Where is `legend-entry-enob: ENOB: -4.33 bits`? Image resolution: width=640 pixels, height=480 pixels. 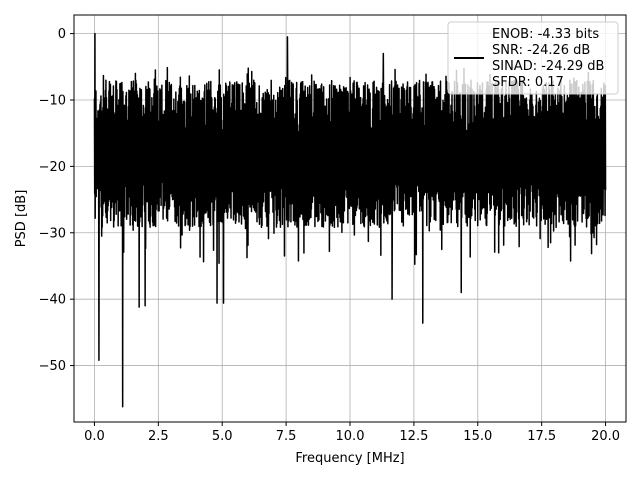 legend-entry-enob: ENOB: -4.33 bits is located at coordinates (545, 34).